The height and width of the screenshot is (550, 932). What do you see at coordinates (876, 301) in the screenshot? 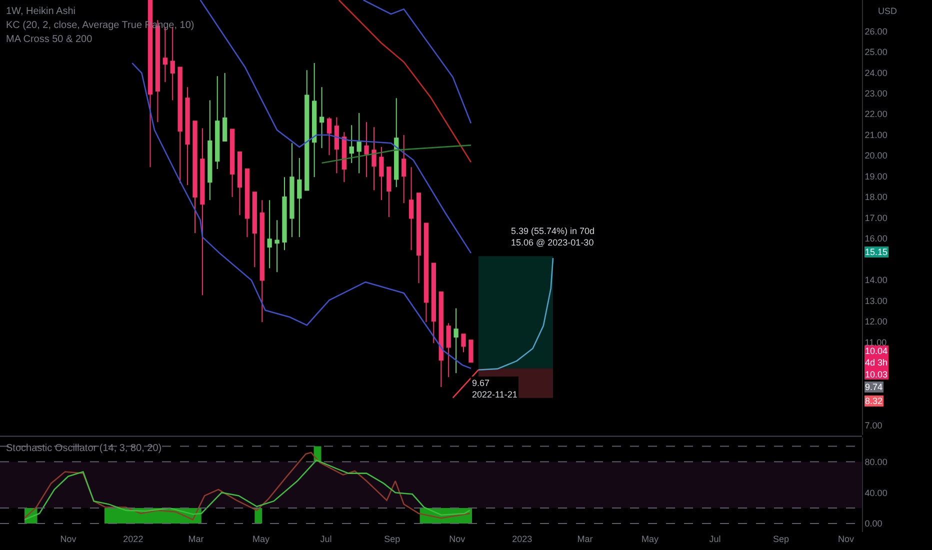
I see `y-tick-label: 13.00` at bounding box center [876, 301].